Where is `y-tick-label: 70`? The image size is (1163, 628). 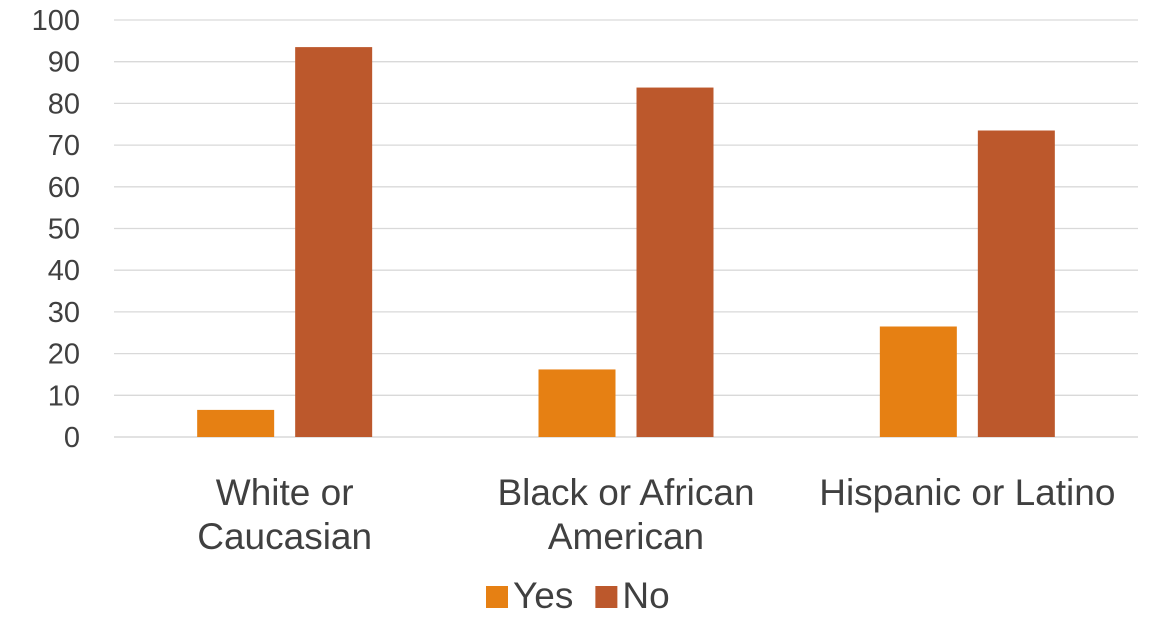 y-tick-label: 70 is located at coordinates (64, 146).